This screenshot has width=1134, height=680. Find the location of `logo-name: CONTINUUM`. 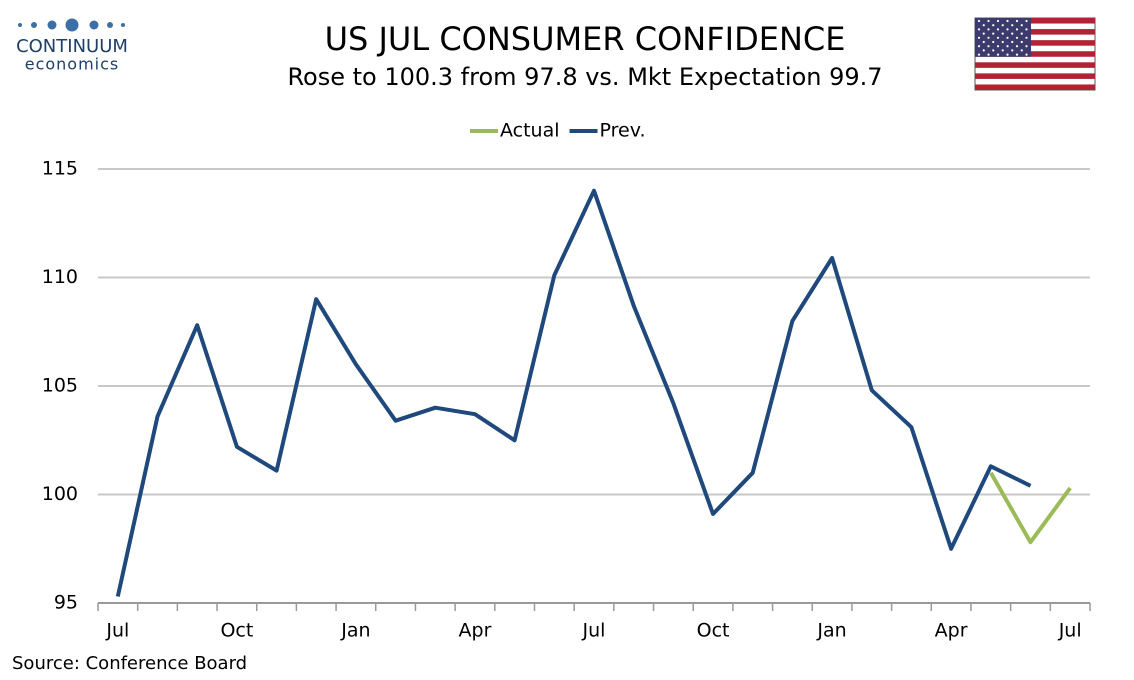

logo-name: CONTINUUM is located at coordinates (72, 46).